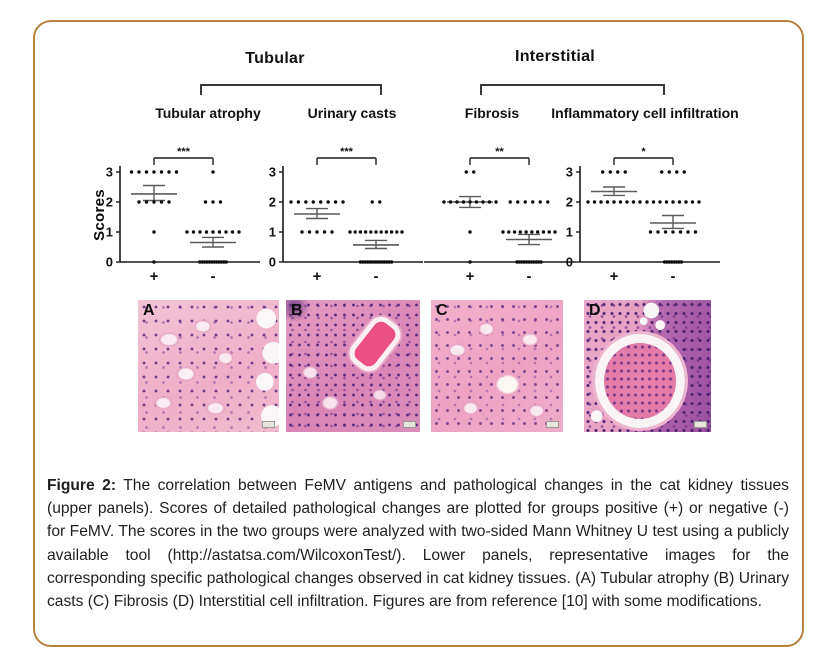 The height and width of the screenshot is (660, 815). Describe the element at coordinates (82, 485) in the screenshot. I see `caption-label: Figure 2:` at that location.